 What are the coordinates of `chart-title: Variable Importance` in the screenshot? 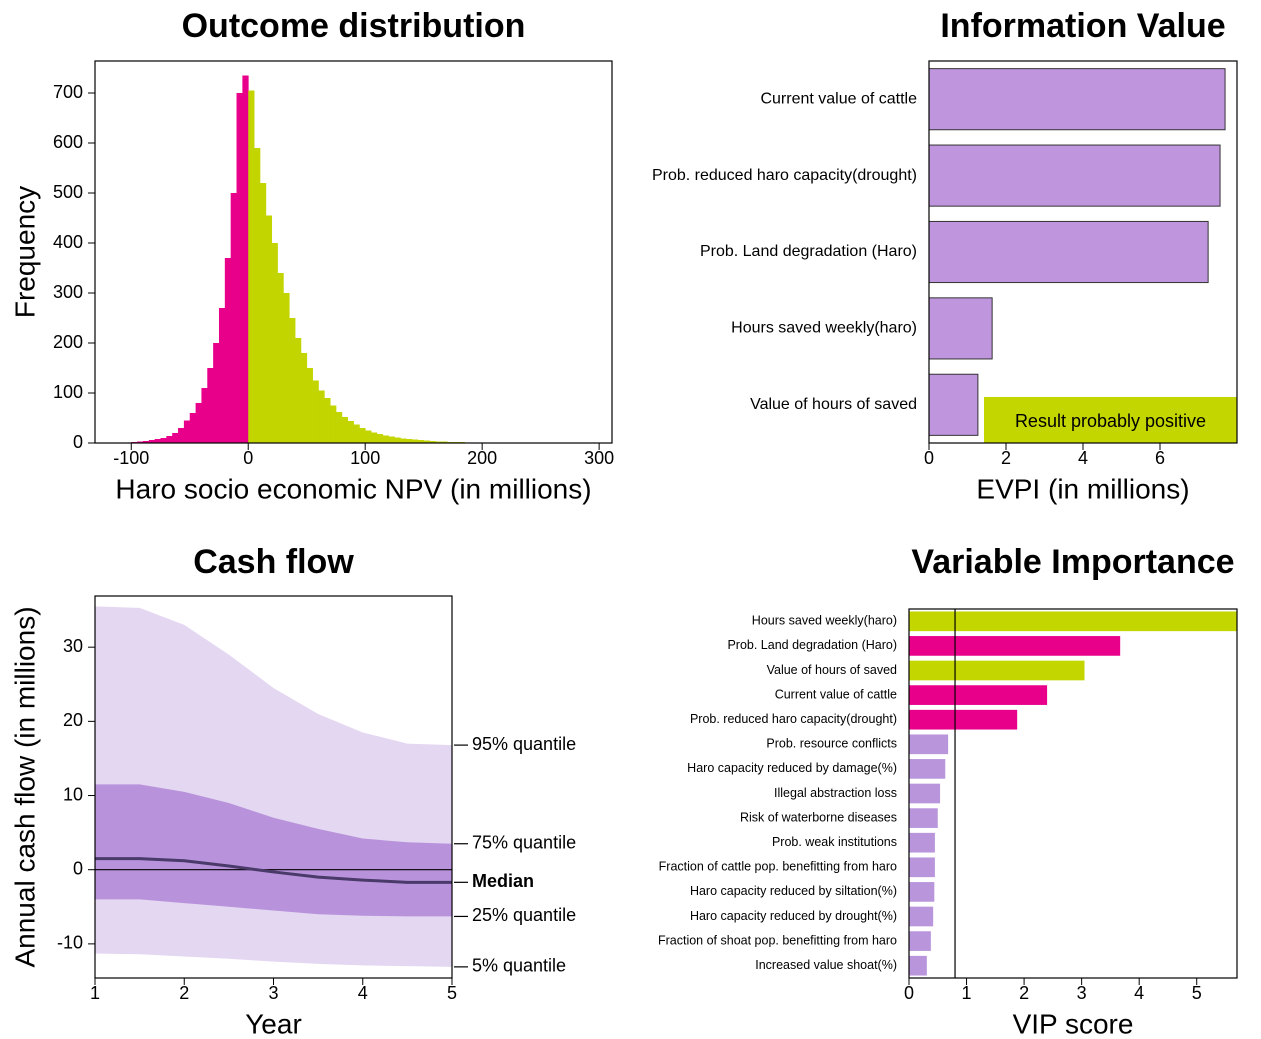 It's located at (1072, 562).